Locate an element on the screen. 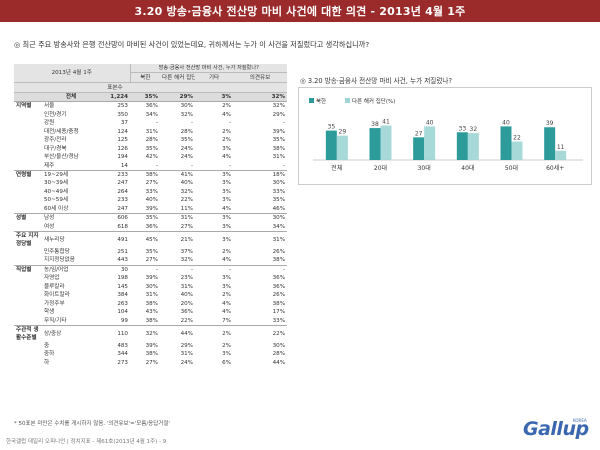 The image size is (600, 450). row-value: 384 is located at coordinates (122, 295).